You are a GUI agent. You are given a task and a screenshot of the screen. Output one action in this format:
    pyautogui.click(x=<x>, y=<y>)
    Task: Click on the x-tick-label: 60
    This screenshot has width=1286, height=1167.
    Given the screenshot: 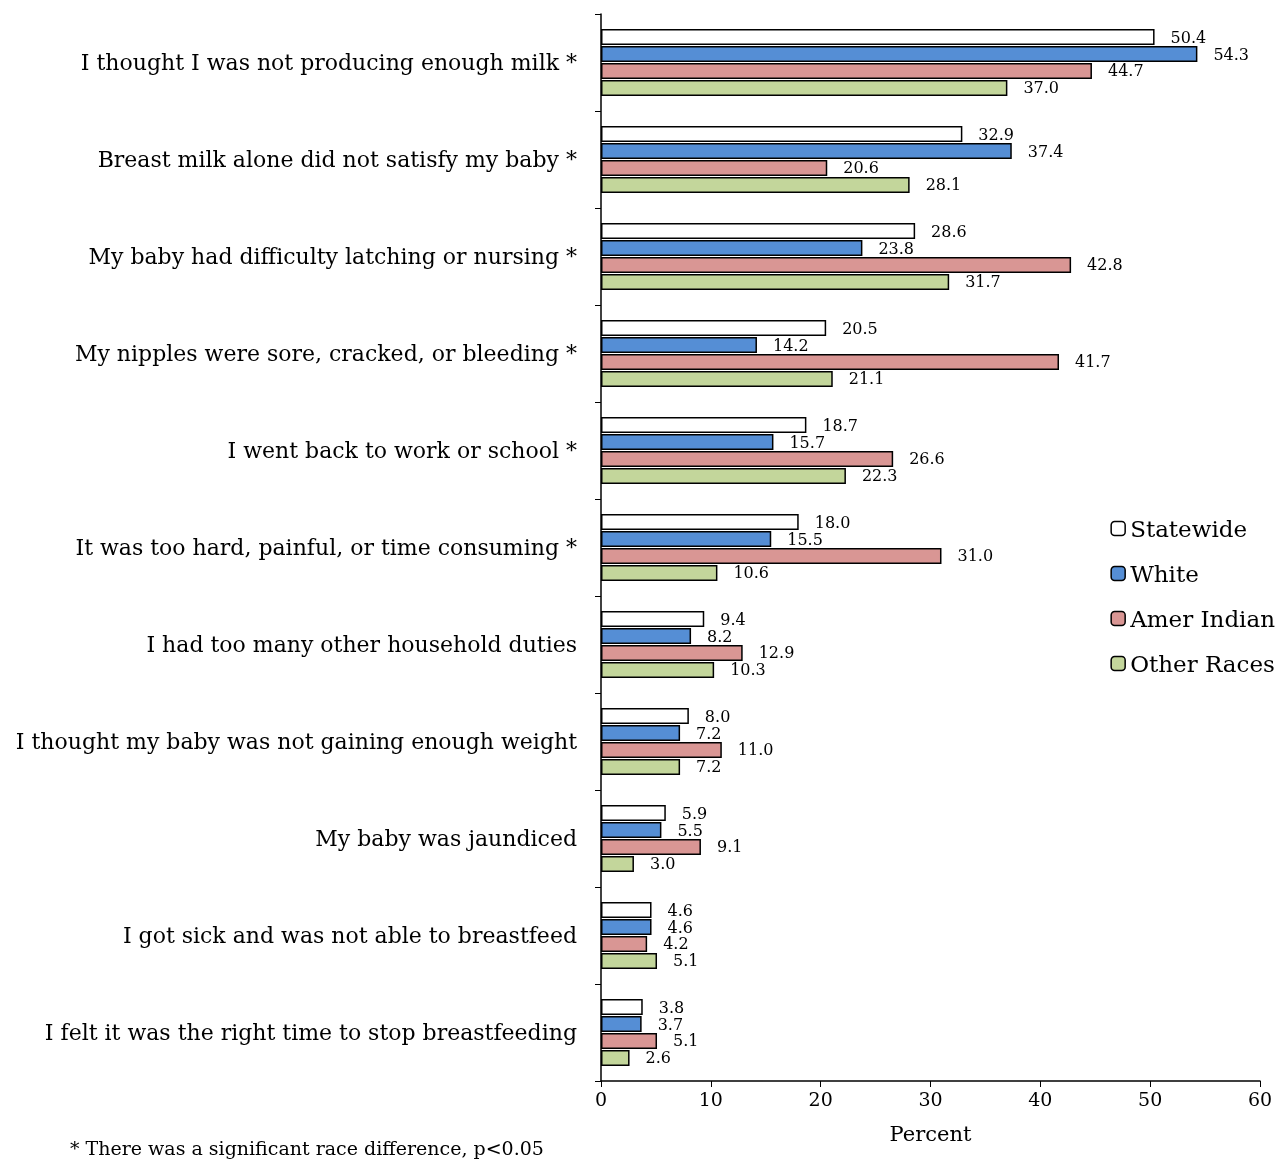 What is the action you would take?
    pyautogui.click(x=1260, y=1098)
    